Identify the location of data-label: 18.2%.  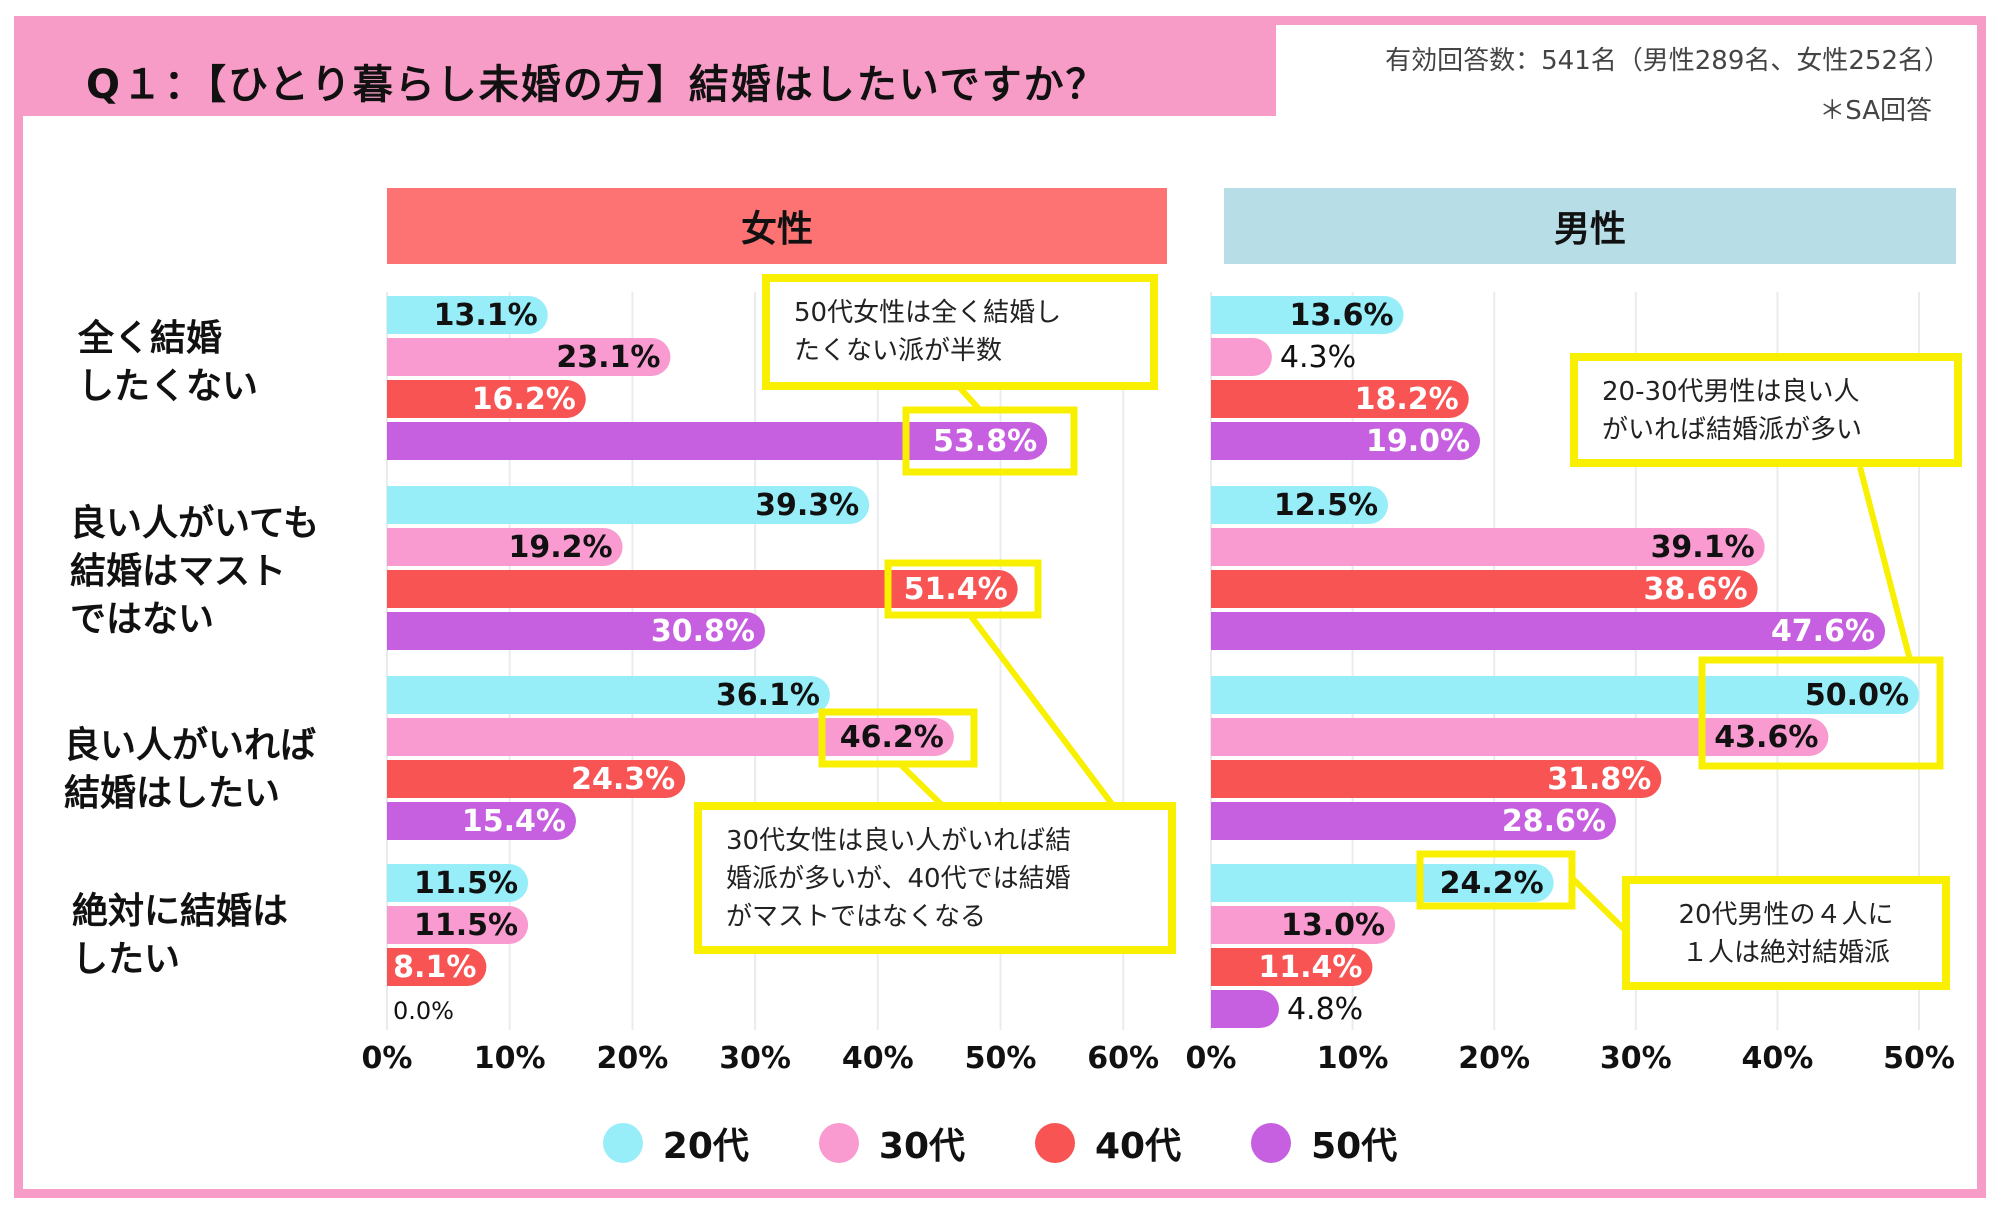
(1407, 399).